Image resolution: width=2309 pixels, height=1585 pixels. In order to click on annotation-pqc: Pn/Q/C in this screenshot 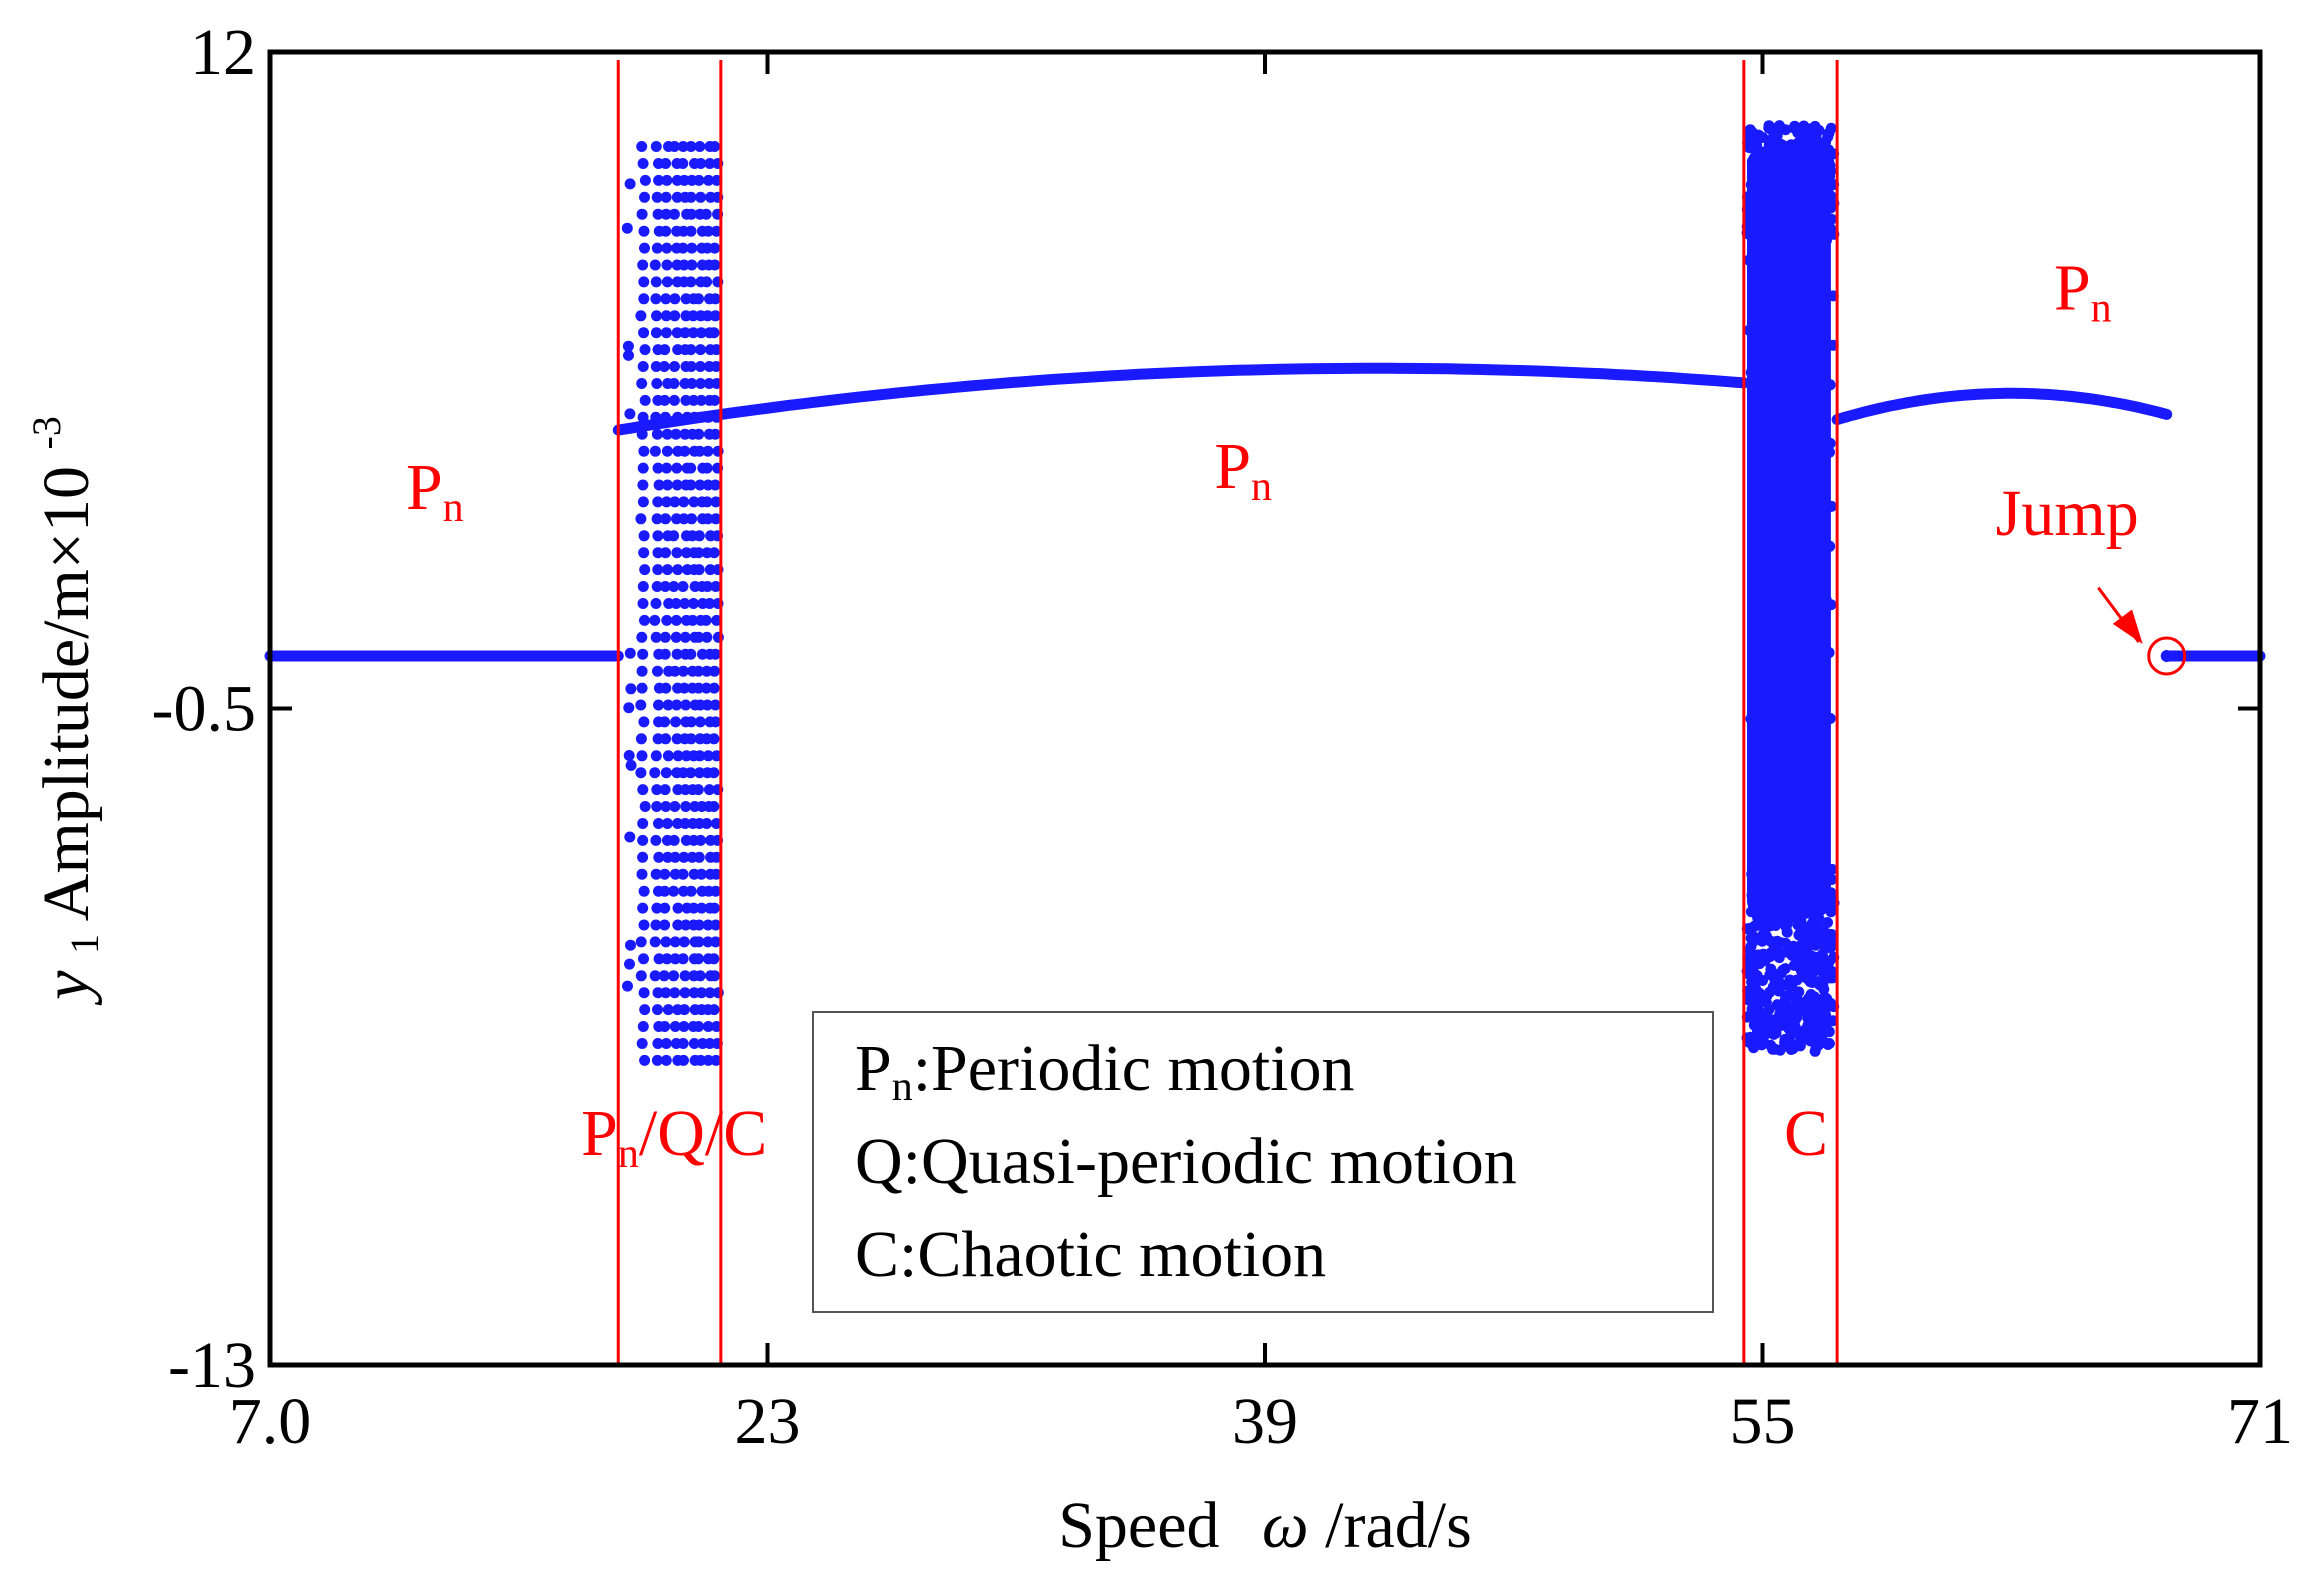, I will do `click(674, 1137)`.